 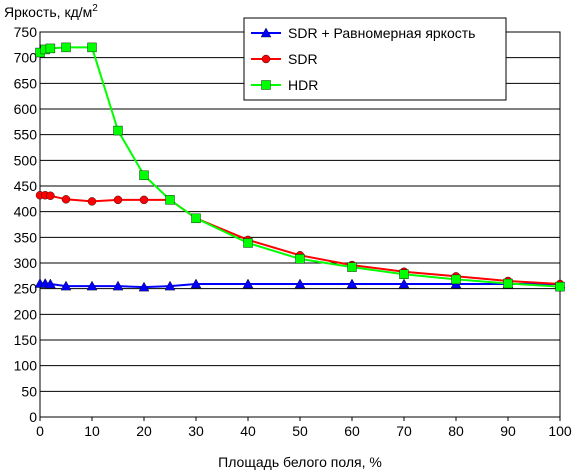 I want to click on y-tick-label: 100, so click(x=26, y=366).